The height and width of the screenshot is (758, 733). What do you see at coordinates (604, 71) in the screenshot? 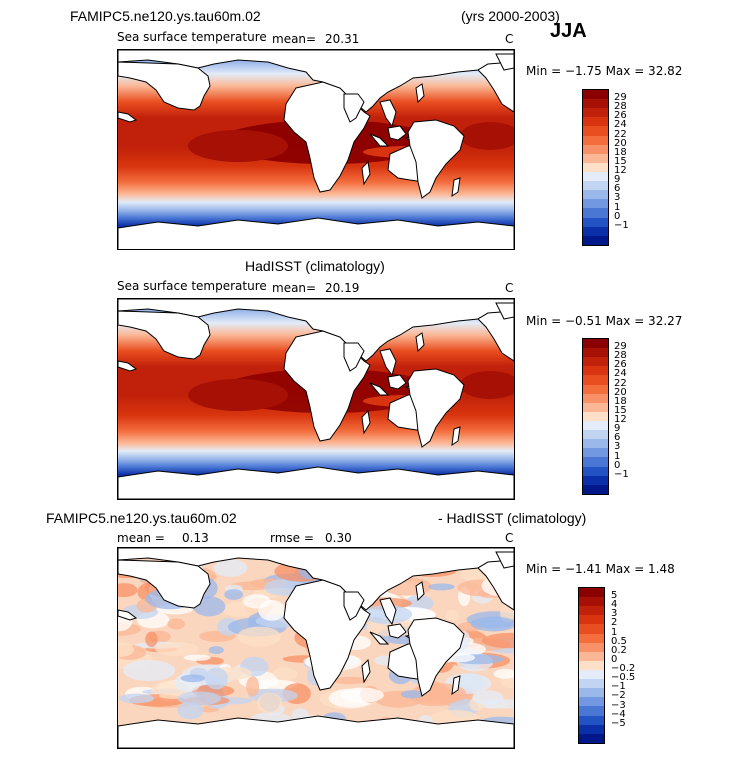
I see `panel1-min-max: Min = −1.75 Max = 32.82` at bounding box center [604, 71].